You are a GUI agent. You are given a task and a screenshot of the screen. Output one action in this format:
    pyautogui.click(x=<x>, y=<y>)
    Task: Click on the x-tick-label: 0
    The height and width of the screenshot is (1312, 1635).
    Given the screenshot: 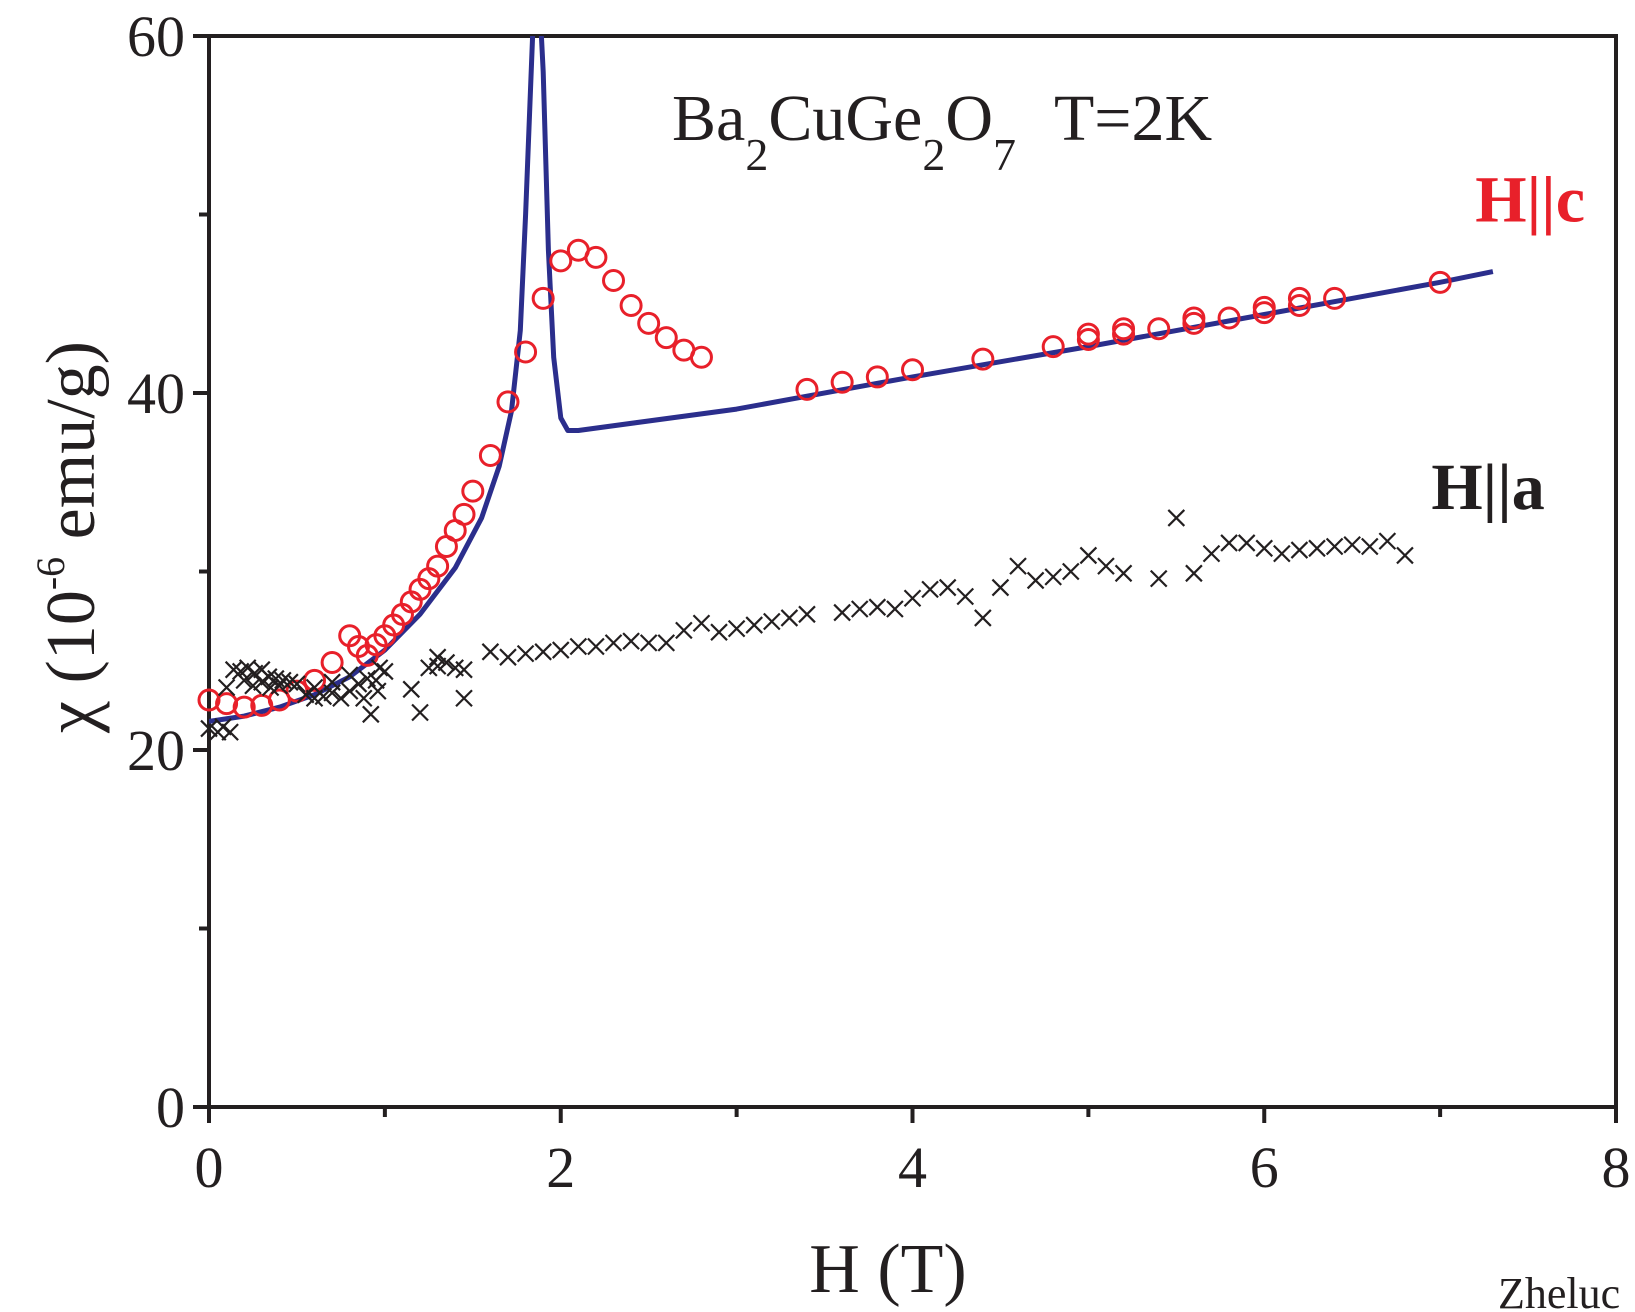 What is the action you would take?
    pyautogui.click(x=209, y=1167)
    